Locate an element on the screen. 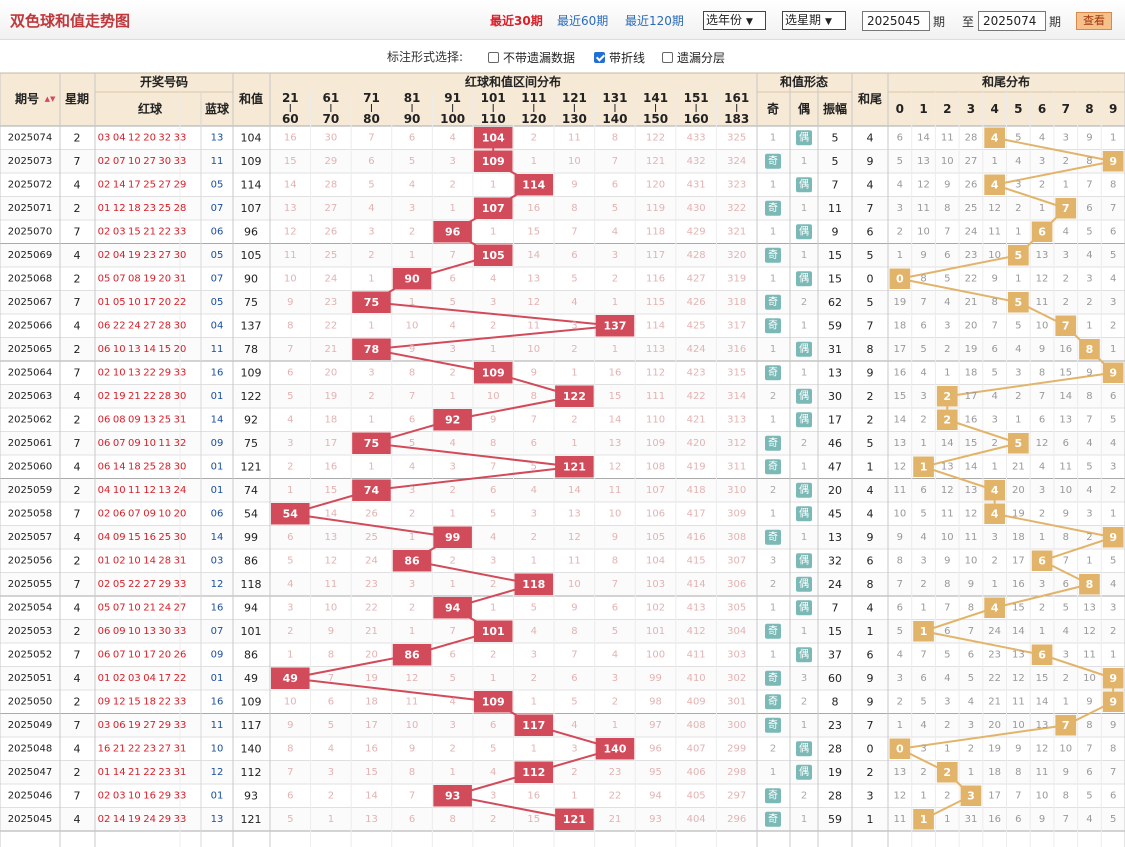 The width and height of the screenshot is (1125, 847). range-start: 61 is located at coordinates (331, 98).